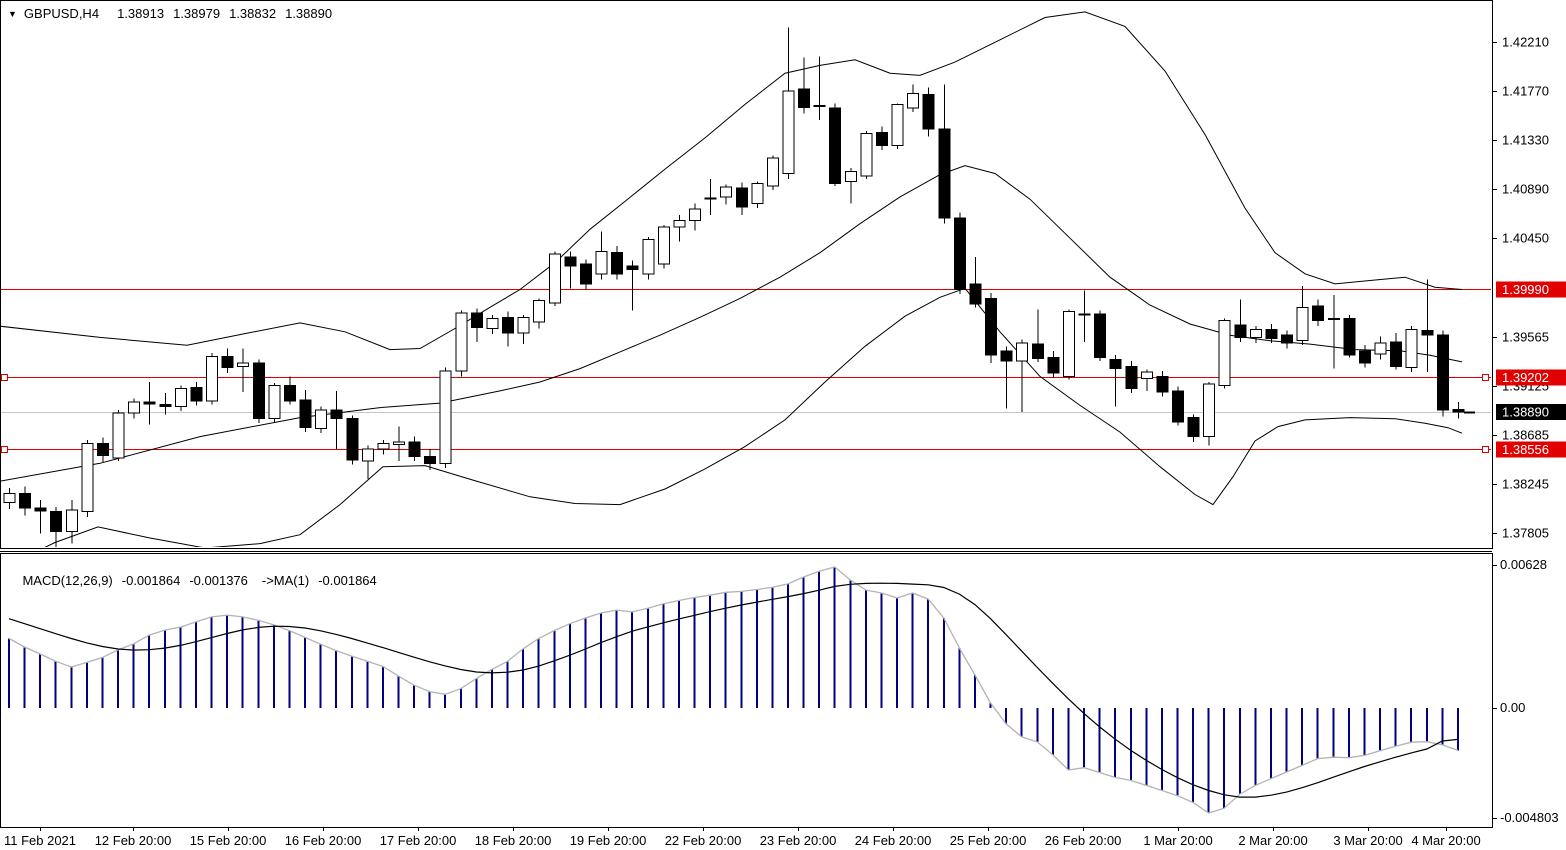 The image size is (1566, 850). I want to click on symbol-timeframe-label: GBPUSD,H4, so click(61, 13).